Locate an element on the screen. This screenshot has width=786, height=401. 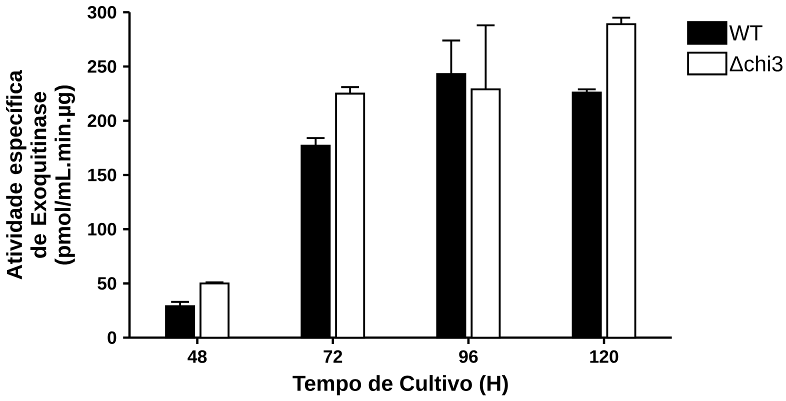
y-tick-label: 0 is located at coordinates (112, 337).